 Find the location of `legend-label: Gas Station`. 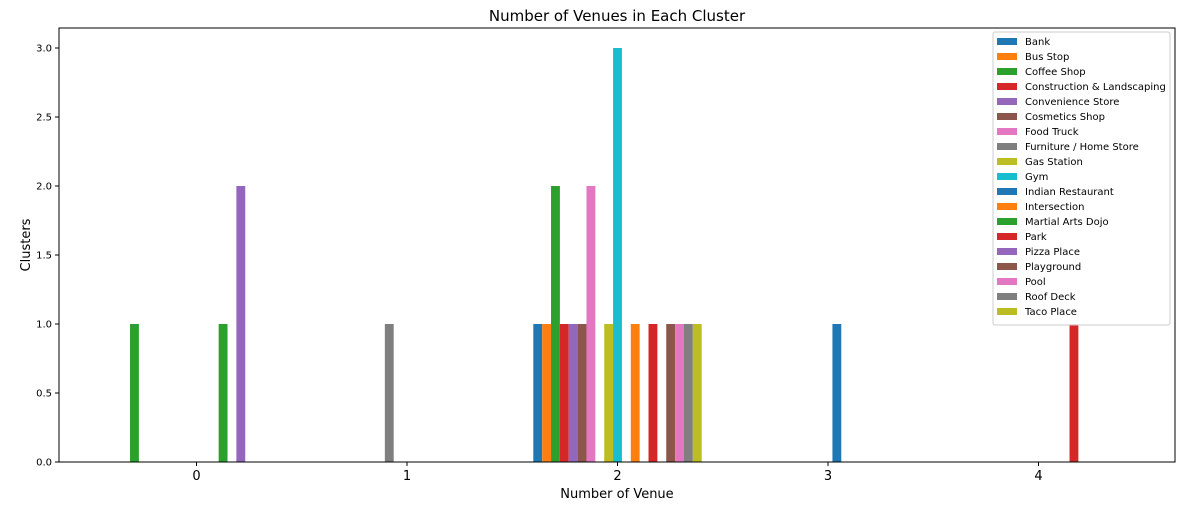

legend-label: Gas Station is located at coordinates (1054, 162).